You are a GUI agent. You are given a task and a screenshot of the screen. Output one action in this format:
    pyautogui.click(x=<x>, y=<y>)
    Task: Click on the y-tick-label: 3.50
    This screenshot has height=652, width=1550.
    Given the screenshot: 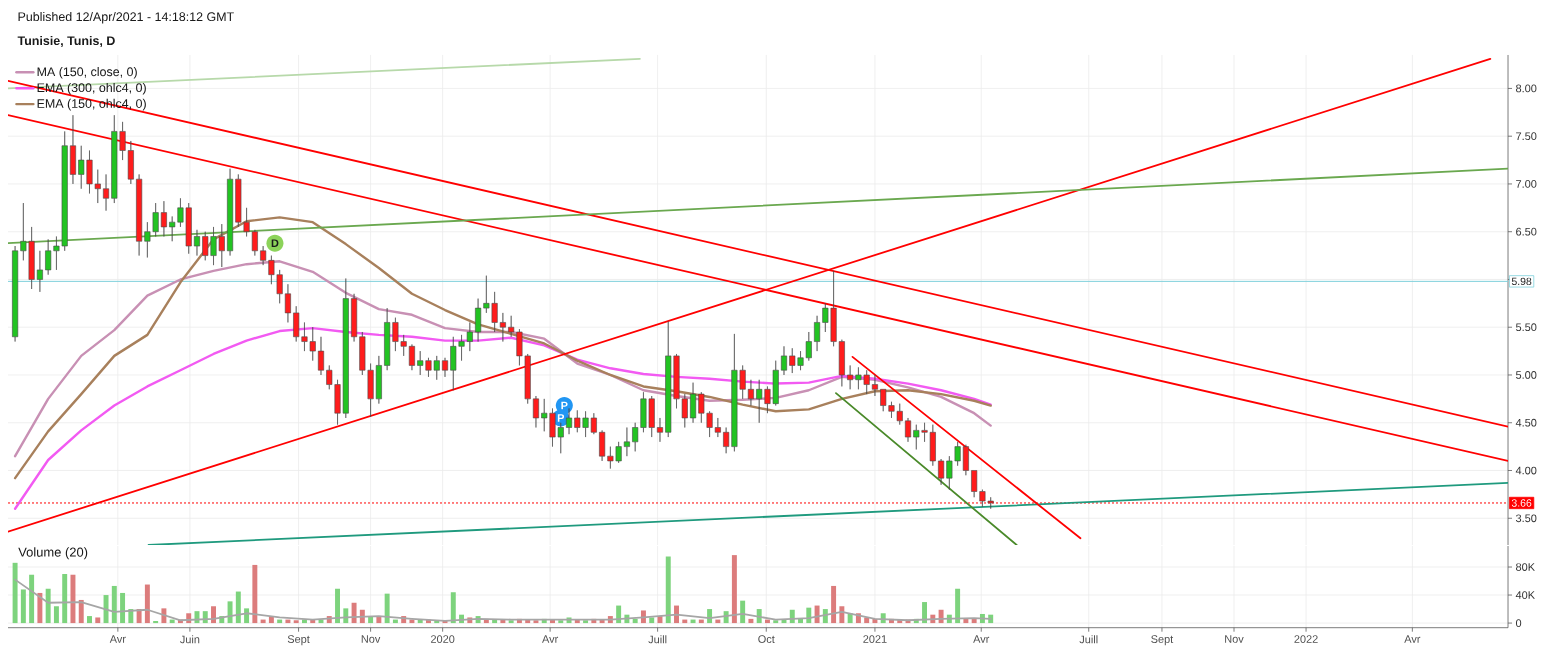 What is the action you would take?
    pyautogui.click(x=1526, y=518)
    